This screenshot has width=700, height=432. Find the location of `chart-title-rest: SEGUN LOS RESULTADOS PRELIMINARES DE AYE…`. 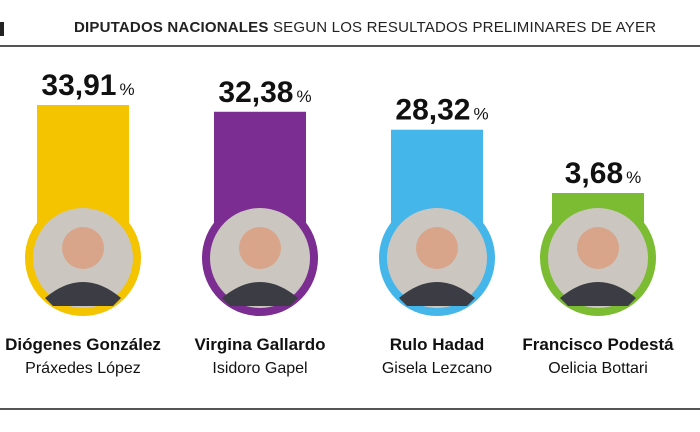

chart-title-rest: SEGUN LOS RESULTADOS PRELIMINARES DE AYE… is located at coordinates (464, 27).